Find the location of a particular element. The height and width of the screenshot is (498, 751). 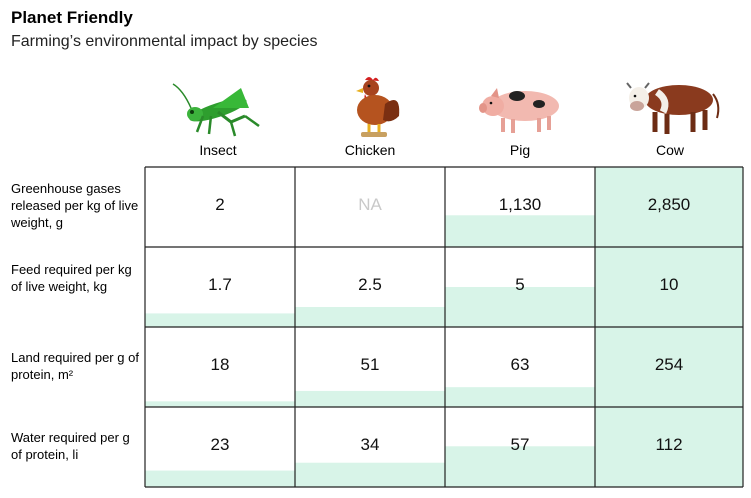

pig-icon is located at coordinates (519, 110).